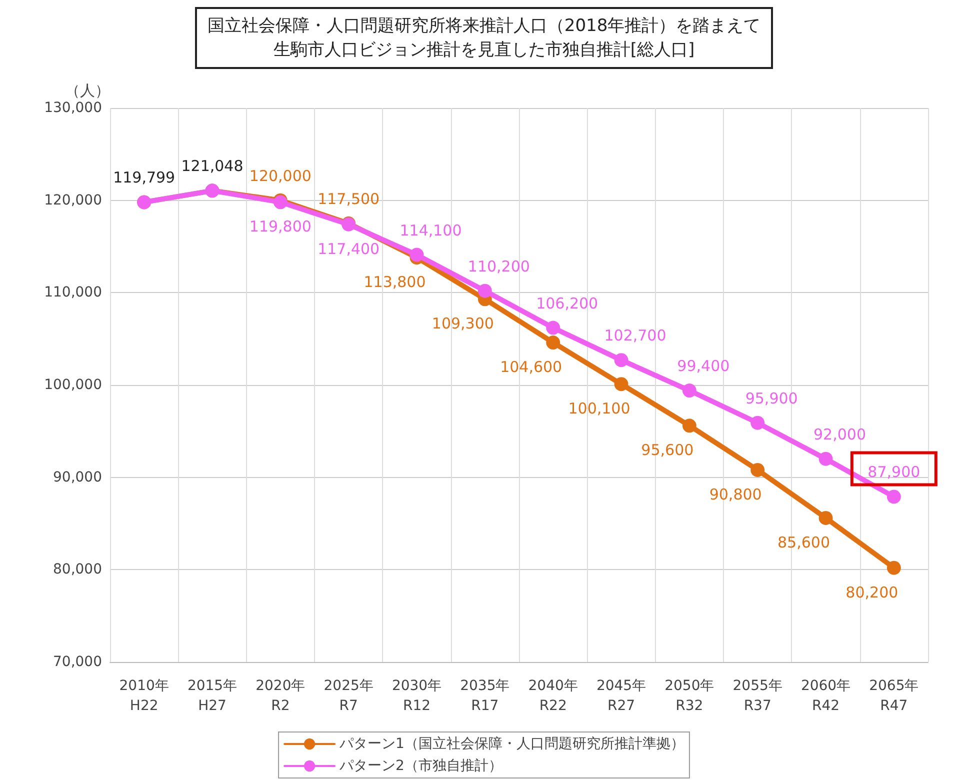 This screenshot has height=780, width=968. I want to click on legend-label: パターン2（市独自推計）, so click(420, 766).